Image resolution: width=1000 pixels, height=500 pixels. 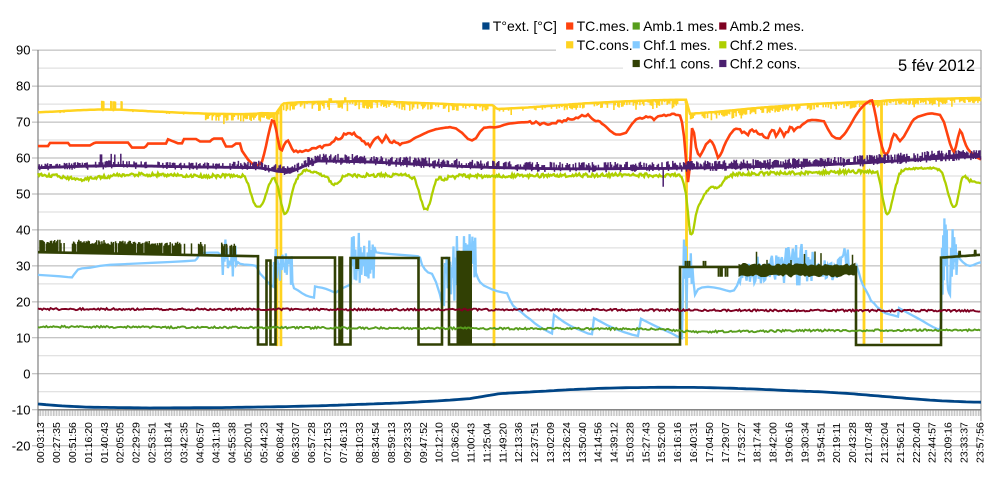 I want to click on svg-text: 14:39:12, so click(x=615, y=442).